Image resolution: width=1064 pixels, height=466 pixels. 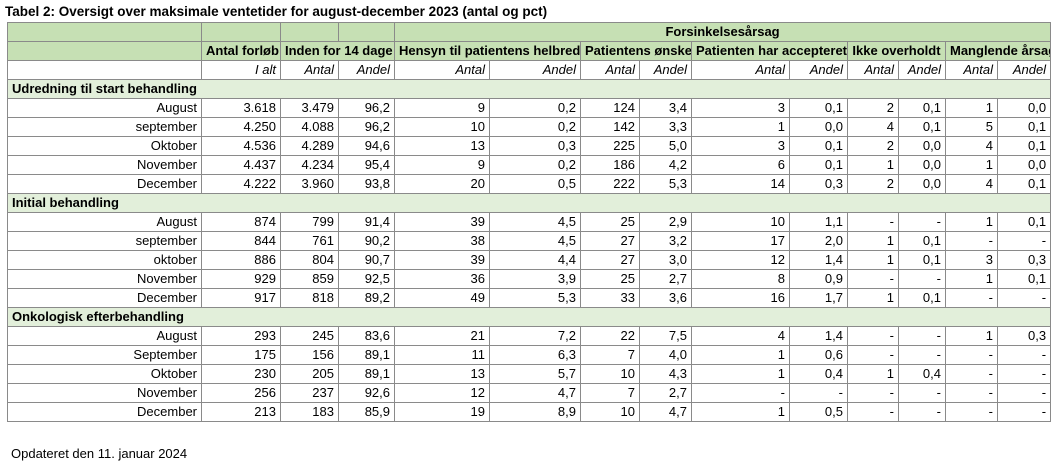 I want to click on col-header-antal-forlob: Antal forløb, so click(x=241, y=51).